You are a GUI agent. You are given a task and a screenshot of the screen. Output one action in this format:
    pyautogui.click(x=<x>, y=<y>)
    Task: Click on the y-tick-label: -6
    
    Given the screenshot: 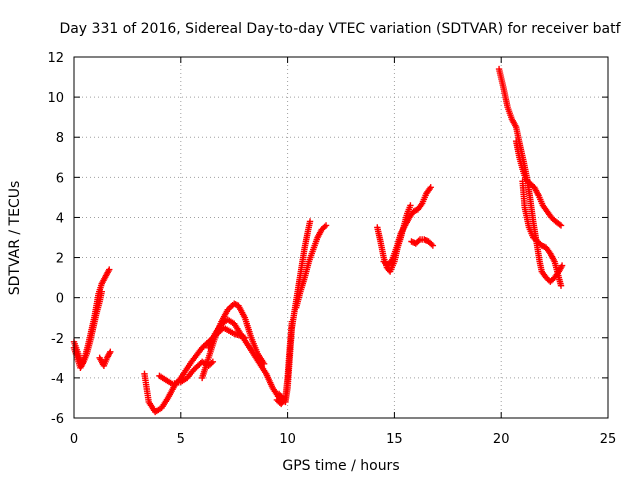 What is the action you would take?
    pyautogui.click(x=57, y=419)
    